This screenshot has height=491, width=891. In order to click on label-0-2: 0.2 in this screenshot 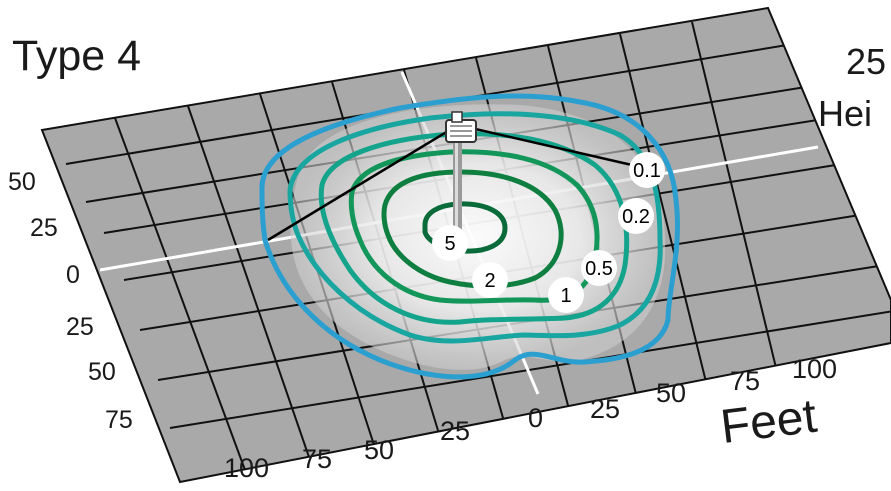, I will do `click(636, 216)`.